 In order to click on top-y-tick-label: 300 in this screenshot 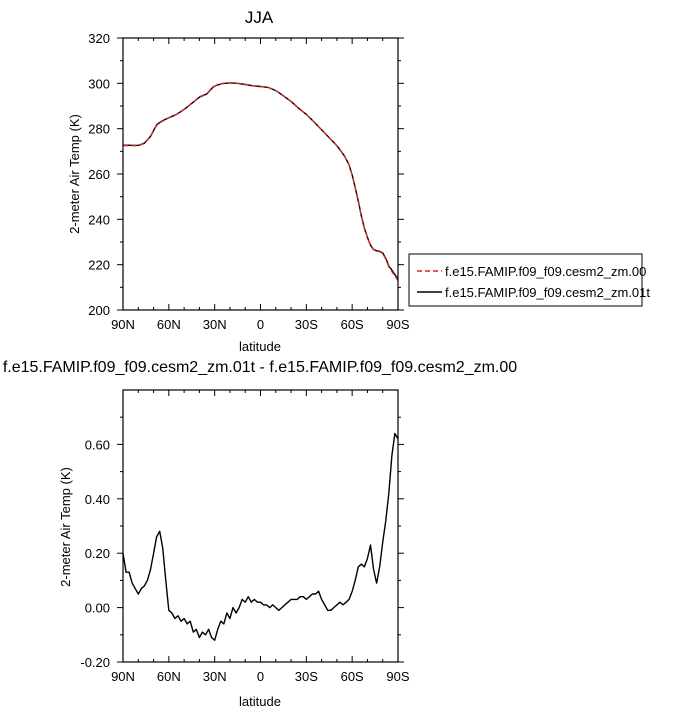, I will do `click(99, 83)`.